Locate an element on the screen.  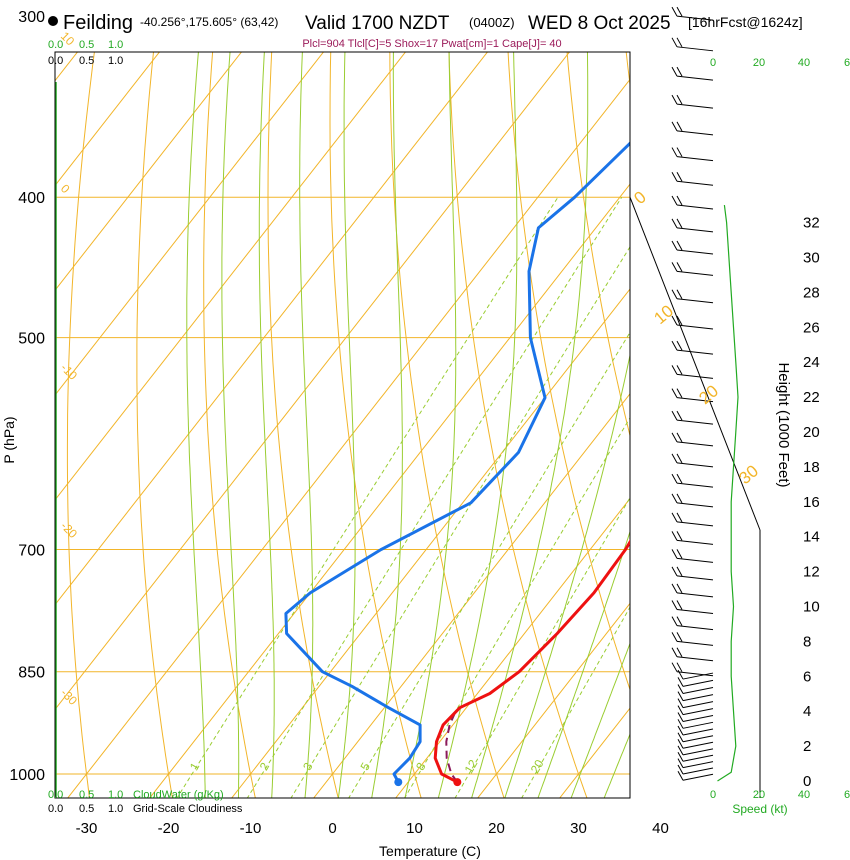
pressure-tick-500: 500 is located at coordinates (31, 339).